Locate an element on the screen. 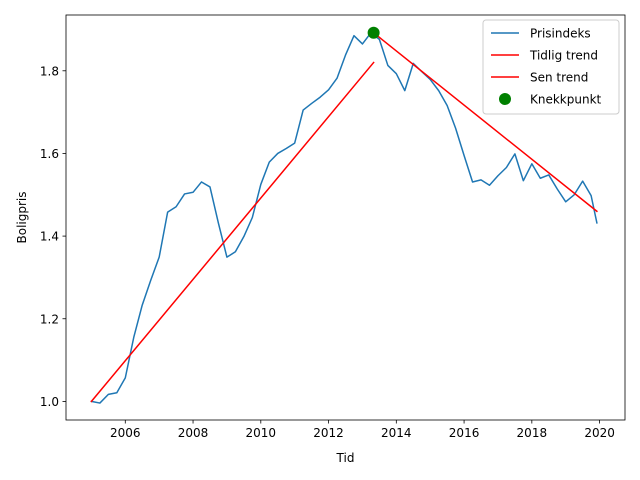 This screenshot has height=480, width=640. x-axis-label: Tid is located at coordinates (345, 458).